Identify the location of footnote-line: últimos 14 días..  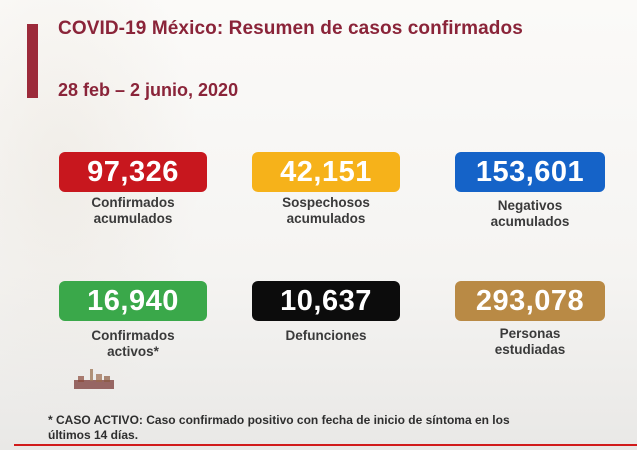
(93, 435).